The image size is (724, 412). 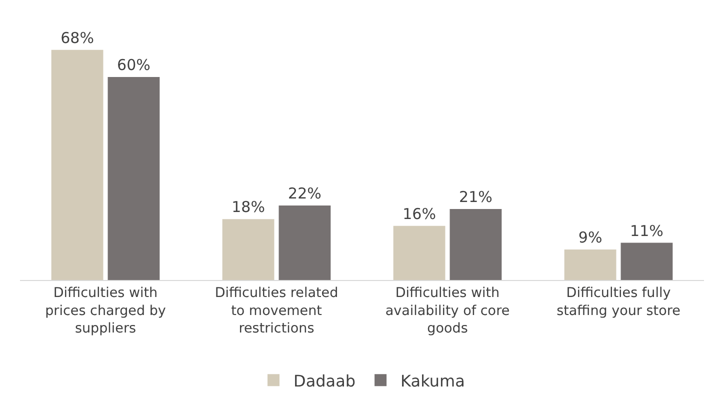 What do you see at coordinates (618, 302) in the screenshot?
I see `x-tick-label: Difficulties fully staffing your store` at bounding box center [618, 302].